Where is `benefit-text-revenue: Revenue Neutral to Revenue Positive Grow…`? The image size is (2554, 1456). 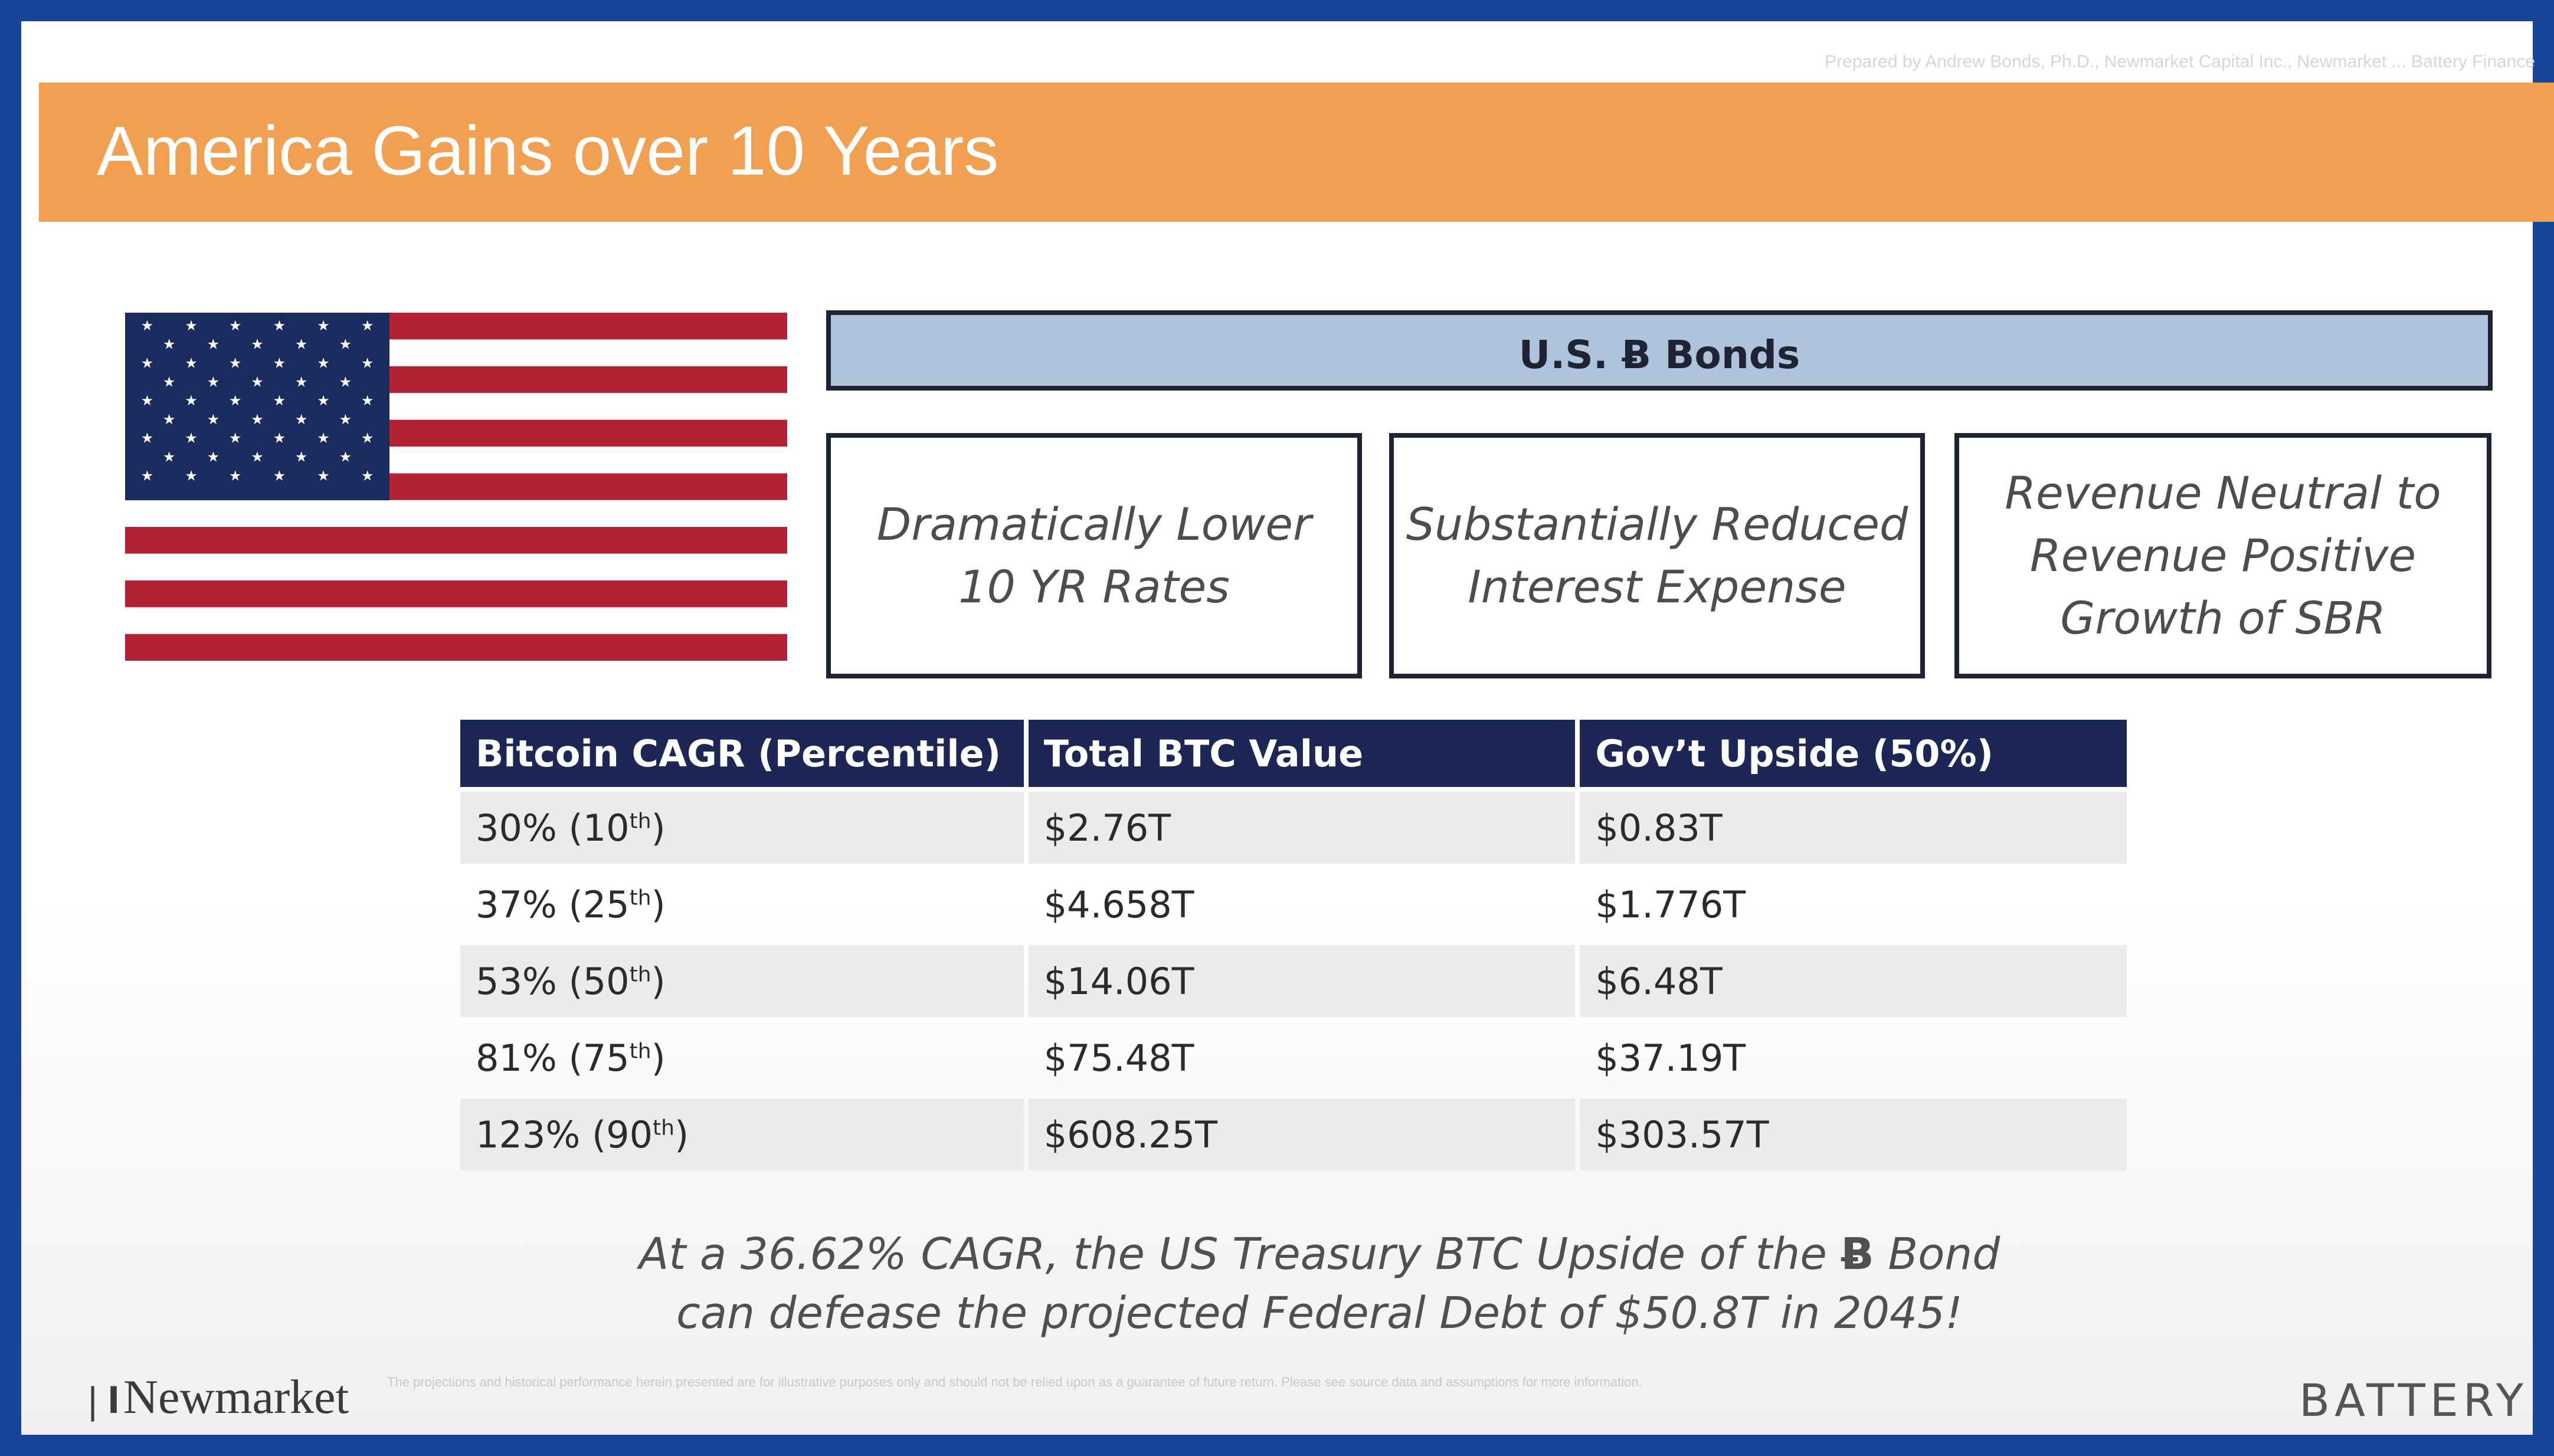 benefit-text-revenue: Revenue Neutral to Revenue Positive Grow… is located at coordinates (2223, 555).